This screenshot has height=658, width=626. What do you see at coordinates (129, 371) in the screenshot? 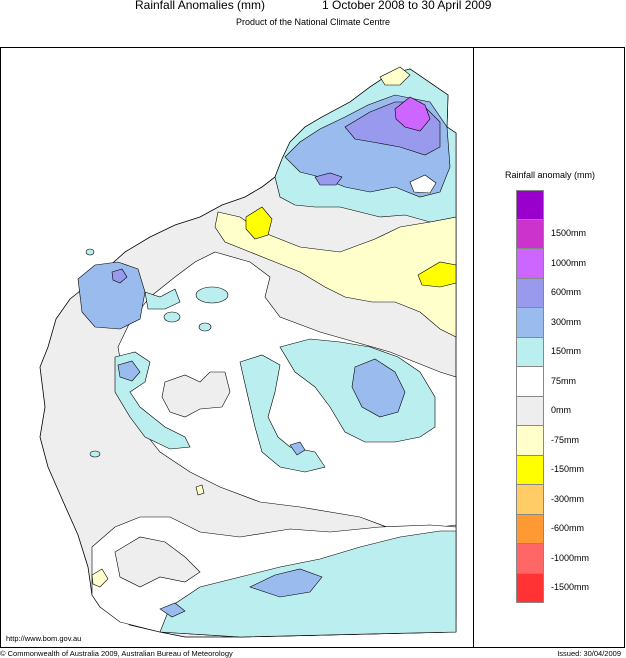
I see `region-150-central-a` at bounding box center [129, 371].